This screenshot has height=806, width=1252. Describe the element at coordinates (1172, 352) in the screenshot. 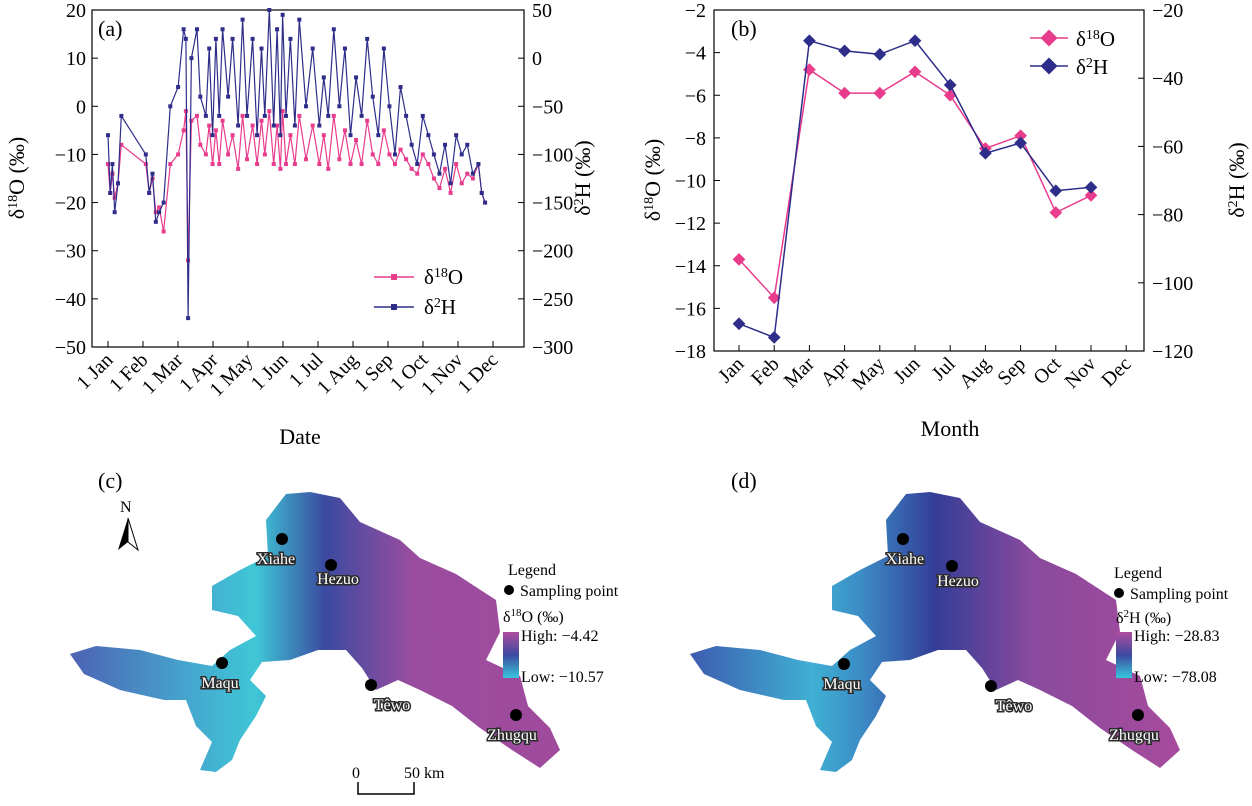

I see `tick-label: −120` at that location.